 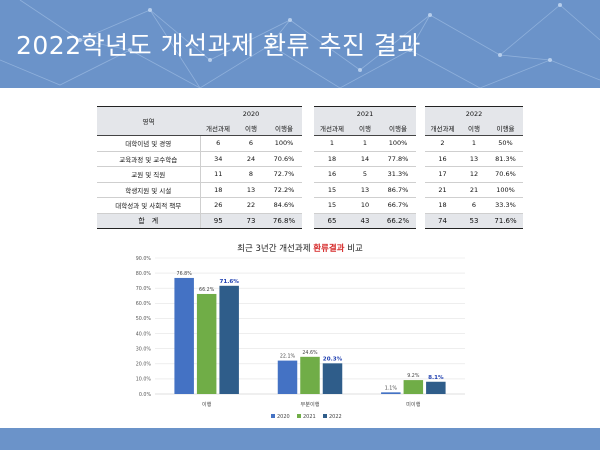 I want to click on cell: 74, so click(x=442, y=220).